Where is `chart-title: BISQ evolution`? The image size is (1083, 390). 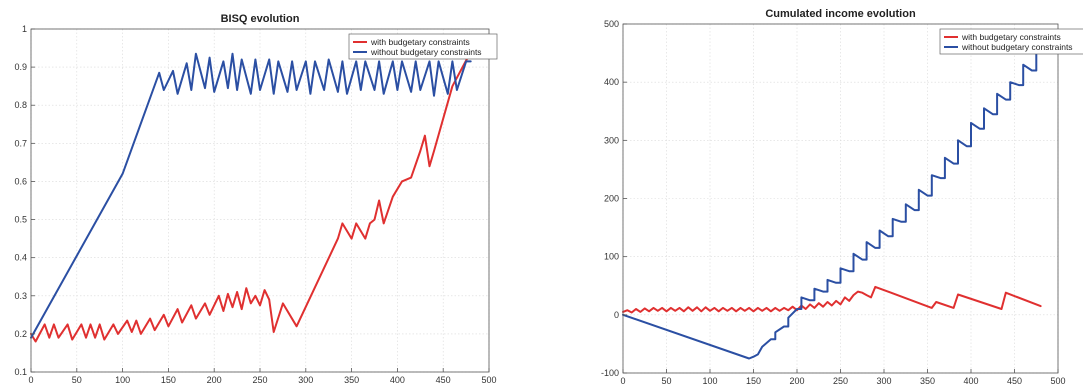 chart-title: BISQ evolution is located at coordinates (260, 19).